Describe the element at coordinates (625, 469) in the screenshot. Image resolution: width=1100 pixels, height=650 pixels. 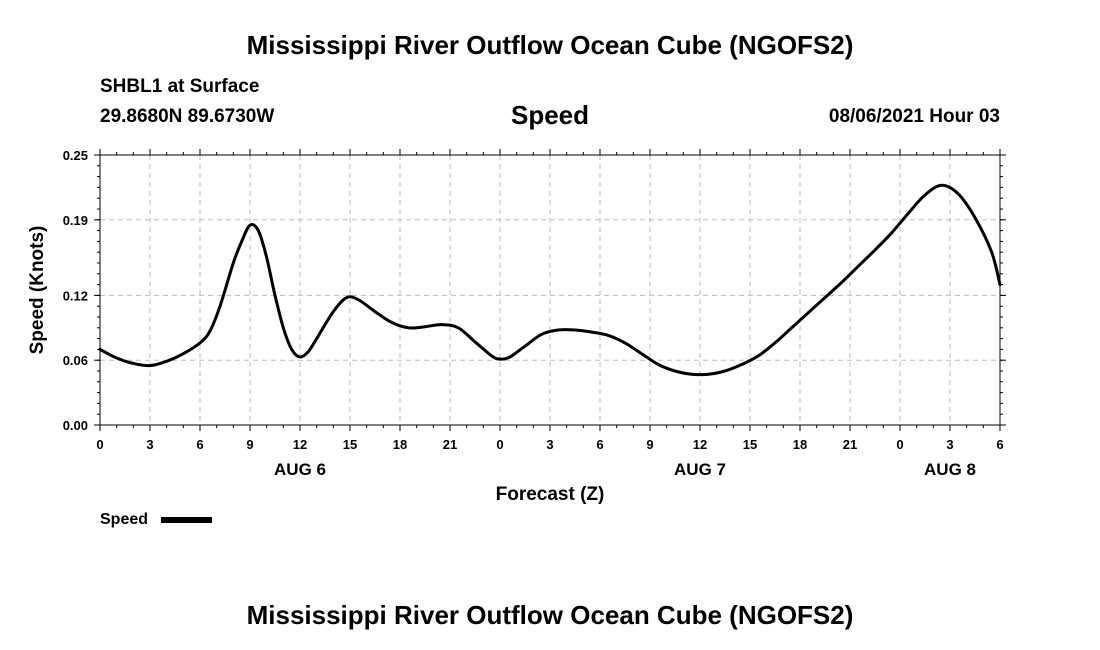
I see `day-labels: AUG 6 AUG 7 AUG 8` at that location.